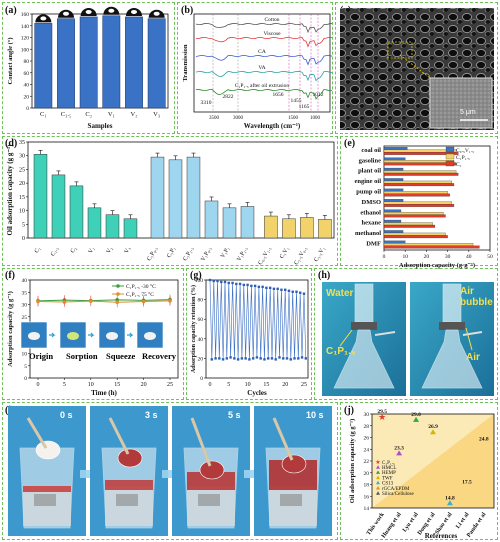  I want to click on legend-label-j: HMCL, so click(389, 468).